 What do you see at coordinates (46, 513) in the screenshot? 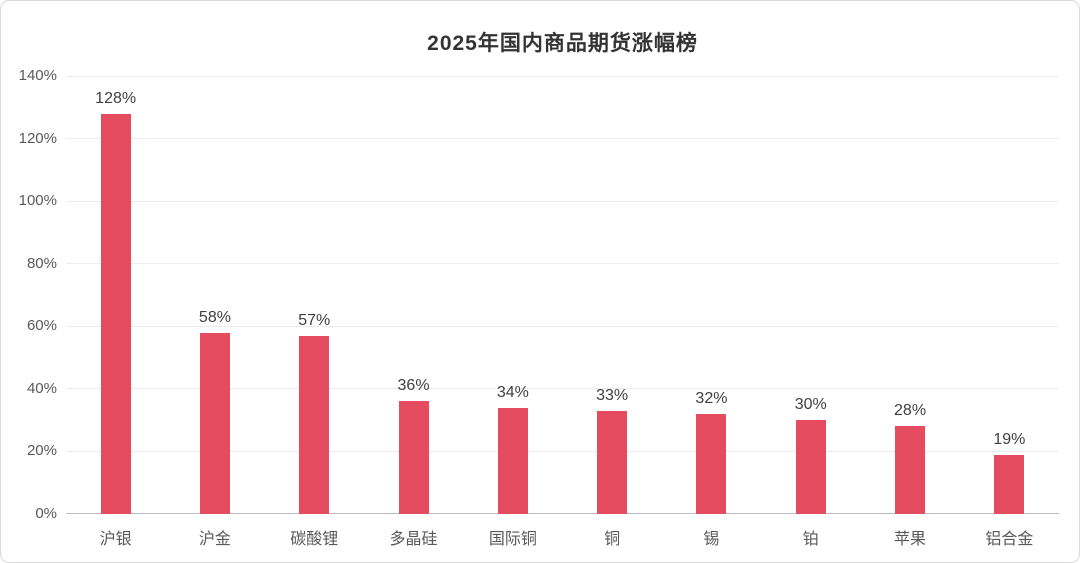
I see `y-tick-label: 0%` at bounding box center [46, 513].